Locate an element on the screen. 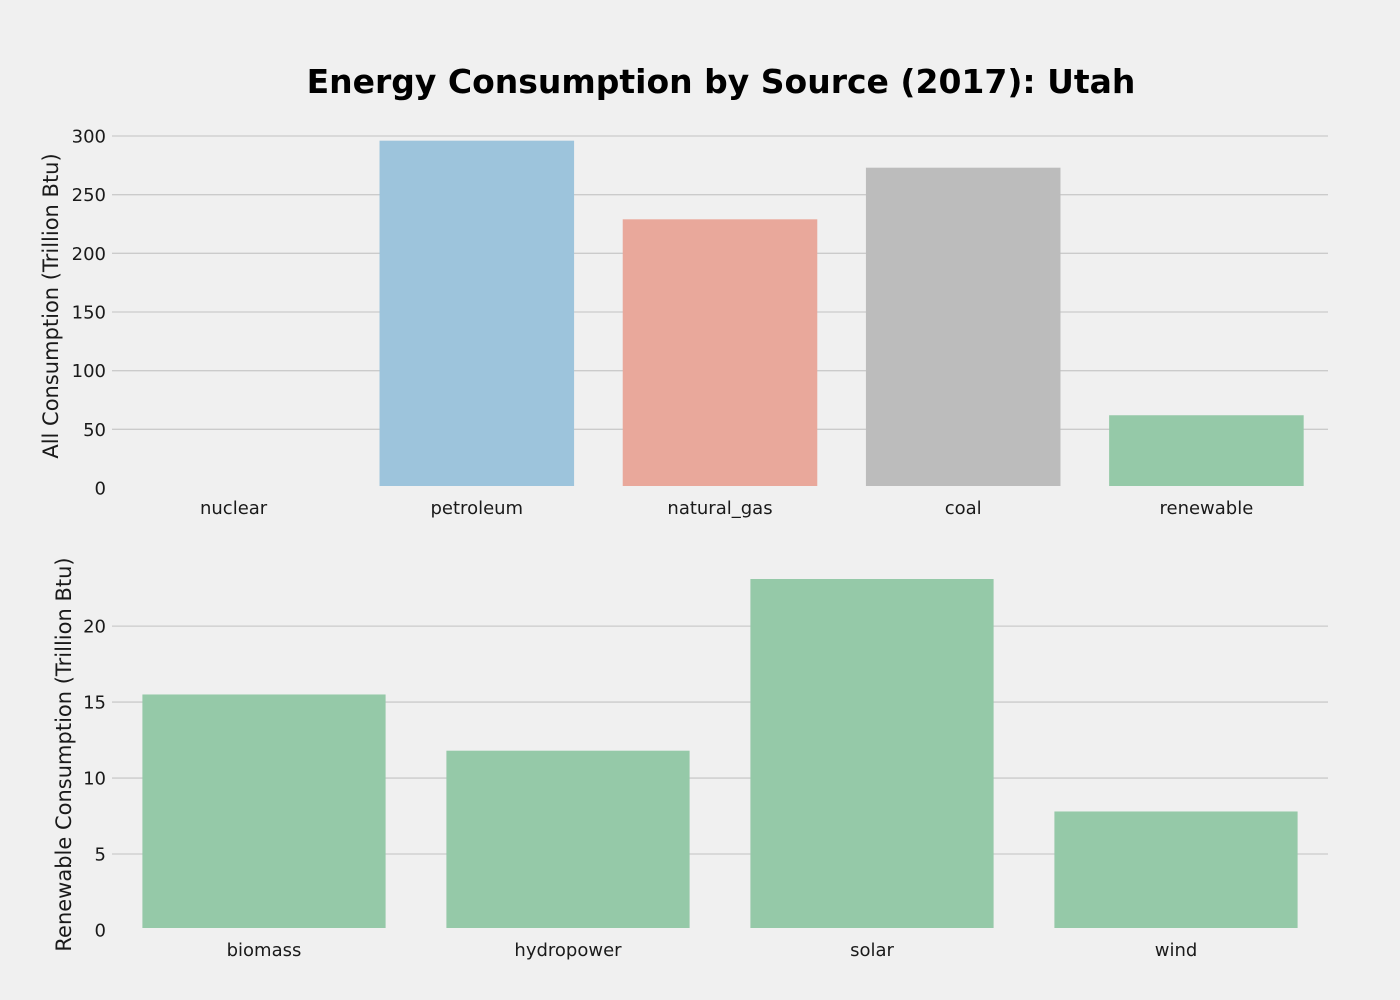 The image size is (1400, 1000). y-tick-label: 200 is located at coordinates (89, 254).